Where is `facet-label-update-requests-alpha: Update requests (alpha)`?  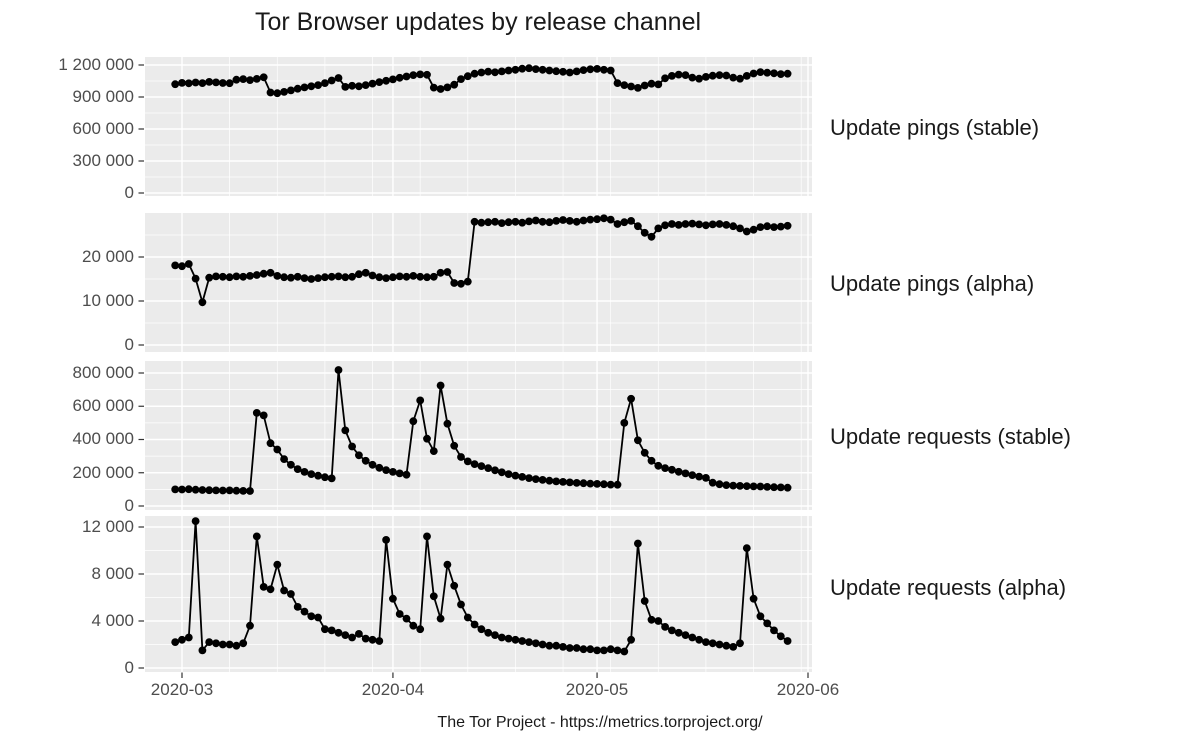
facet-label-update-requests-alpha: Update requests (alpha) is located at coordinates (948, 587).